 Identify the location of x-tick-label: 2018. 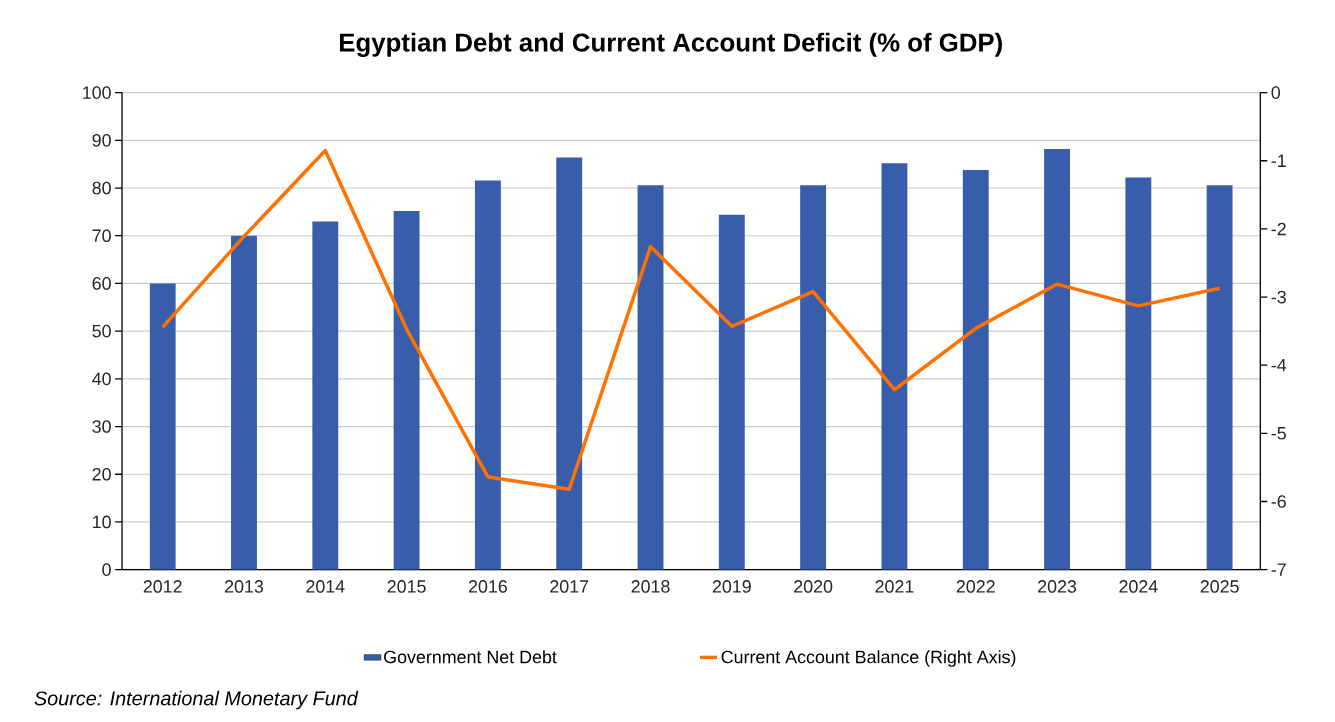
(650, 586).